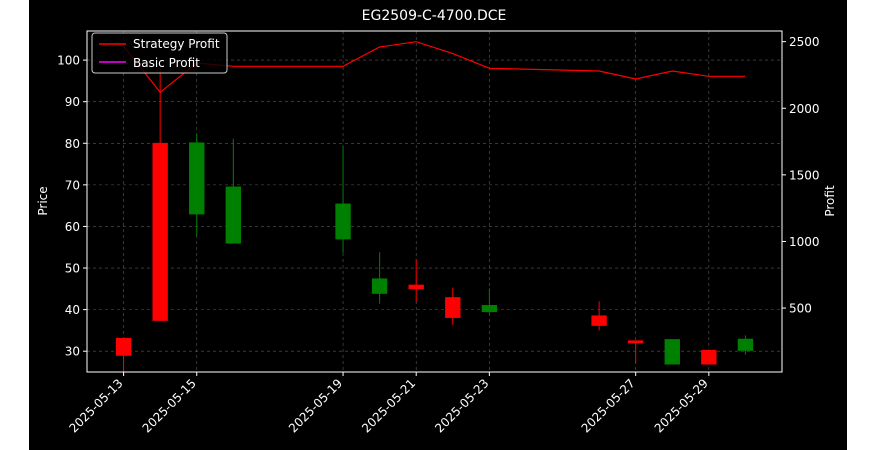  I want to click on legend: Strategy Profit Basic Profit, so click(159, 53).